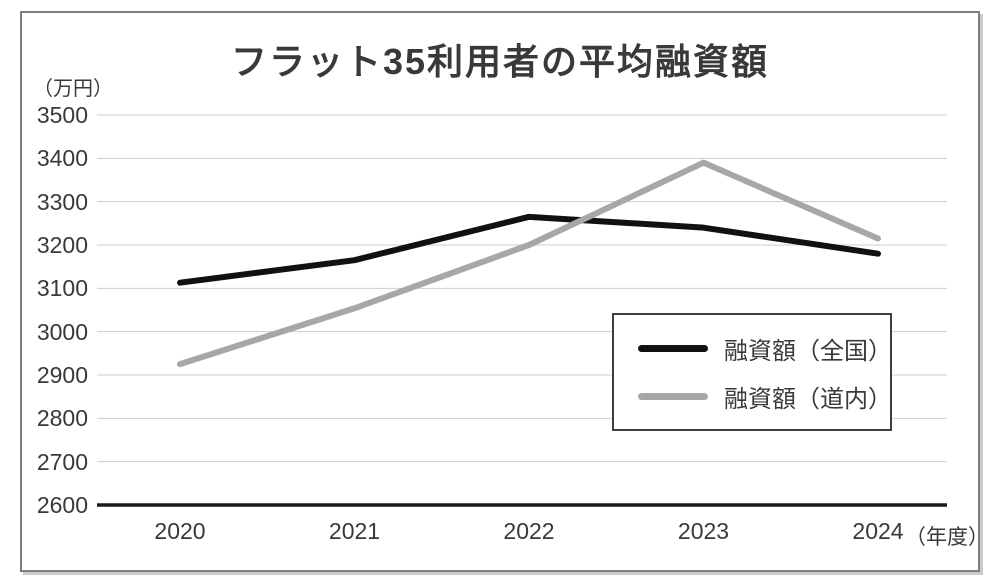  I want to click on x-axis-suffix-label: （年度）, so click(947, 537).